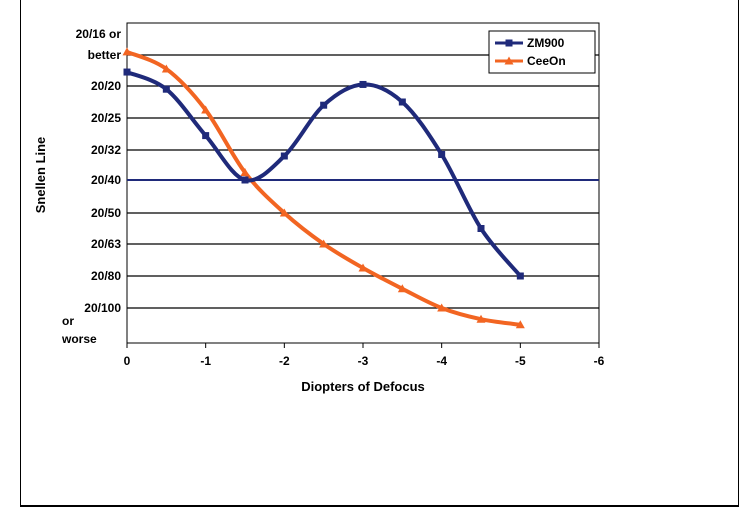 Image resolution: width=741 pixels, height=508 pixels. Describe the element at coordinates (546, 61) in the screenshot. I see `legend-label: CeeOn` at that location.